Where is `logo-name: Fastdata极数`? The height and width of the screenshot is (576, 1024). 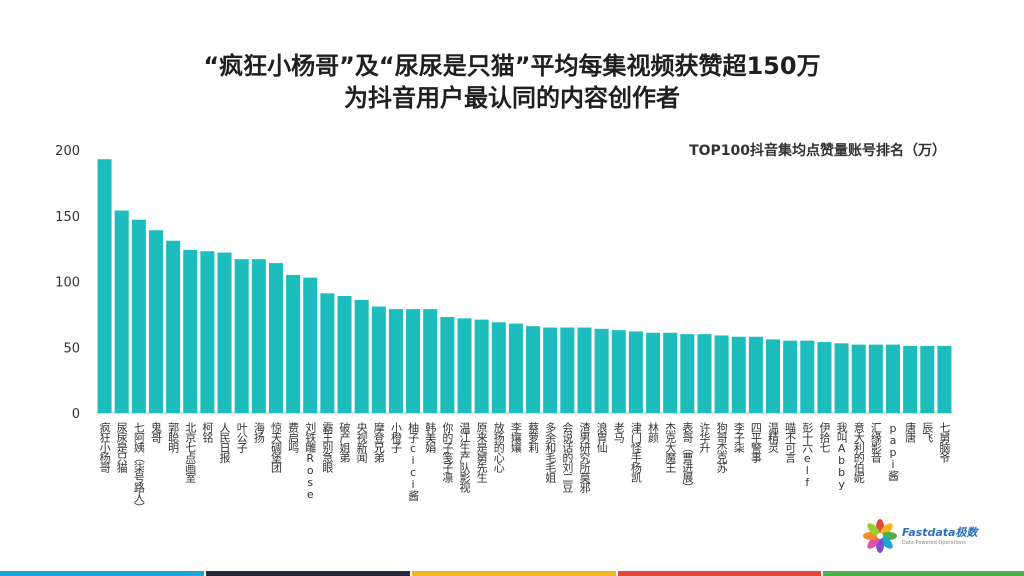 logo-name: Fastdata极数 is located at coordinates (940, 532).